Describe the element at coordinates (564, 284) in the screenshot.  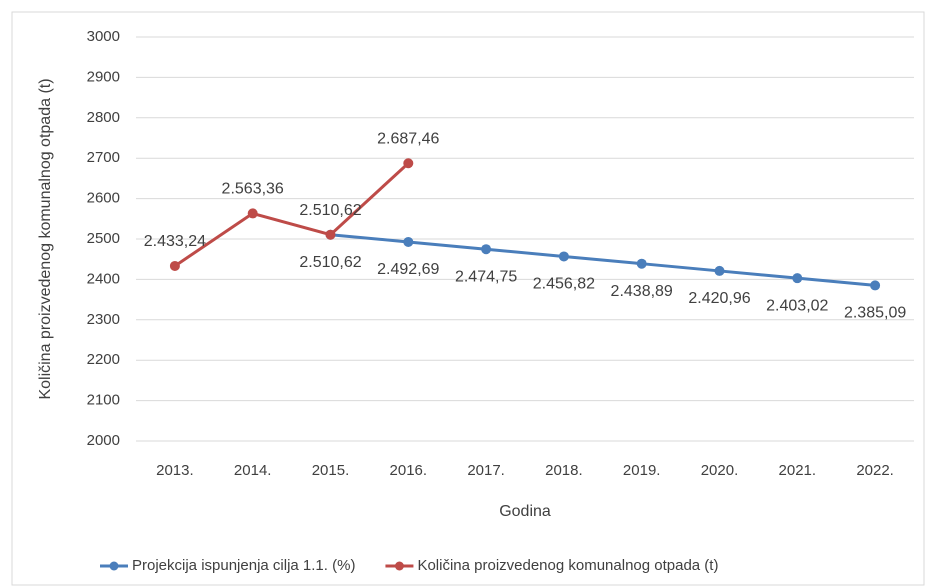
I see `data-label: 2.456,82` at that location.